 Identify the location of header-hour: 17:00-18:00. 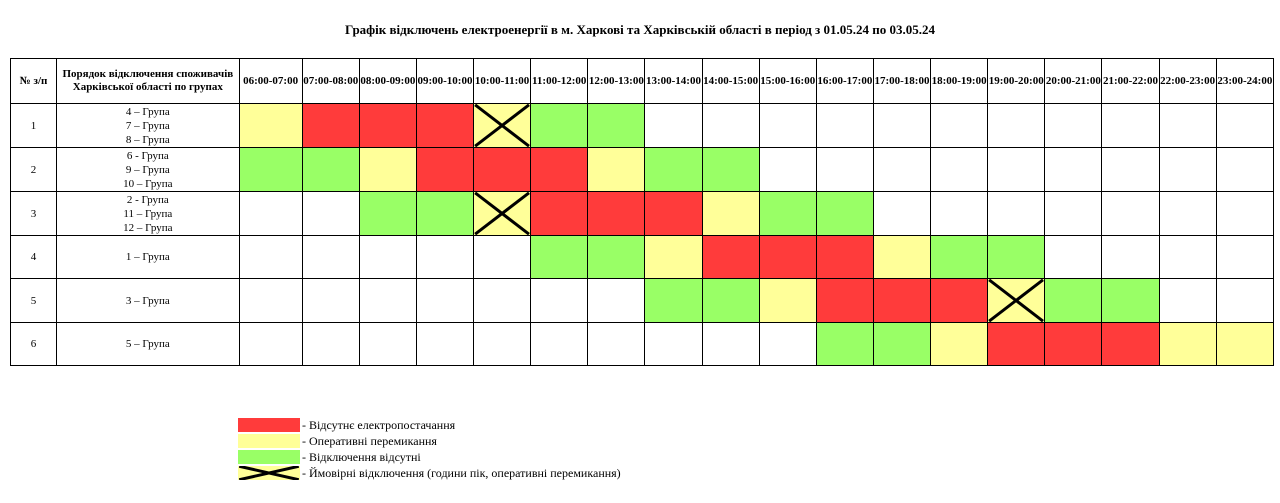
(902, 81).